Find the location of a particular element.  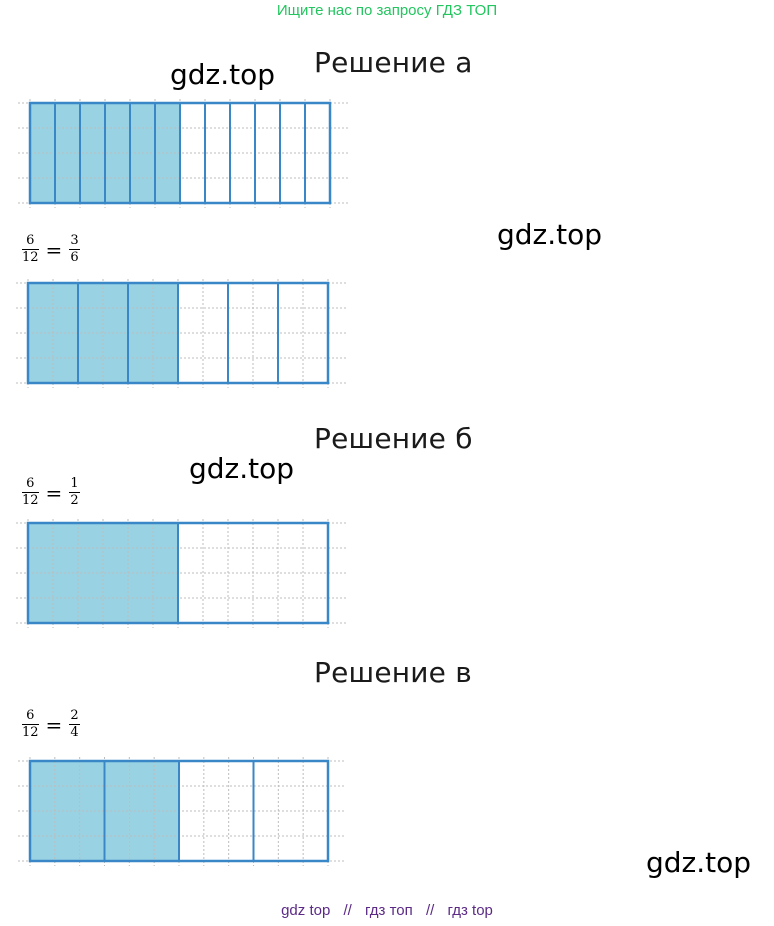

search-banner: Ищите нас по запросу ГДЗ ТОП is located at coordinates (387, 10).